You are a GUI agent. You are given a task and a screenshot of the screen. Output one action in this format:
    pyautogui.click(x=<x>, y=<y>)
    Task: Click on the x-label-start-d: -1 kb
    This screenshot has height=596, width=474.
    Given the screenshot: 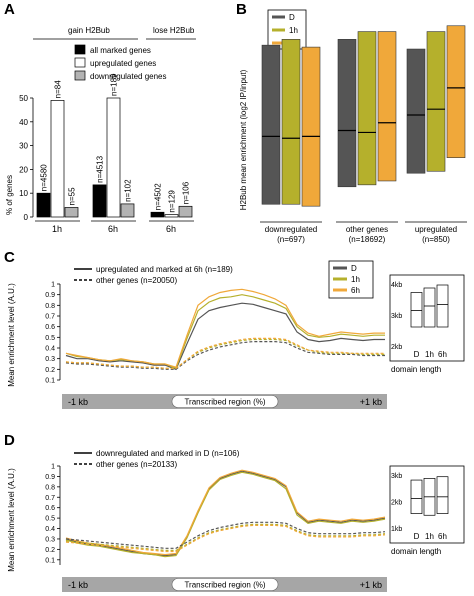 What is the action you would take?
    pyautogui.click(x=78, y=585)
    